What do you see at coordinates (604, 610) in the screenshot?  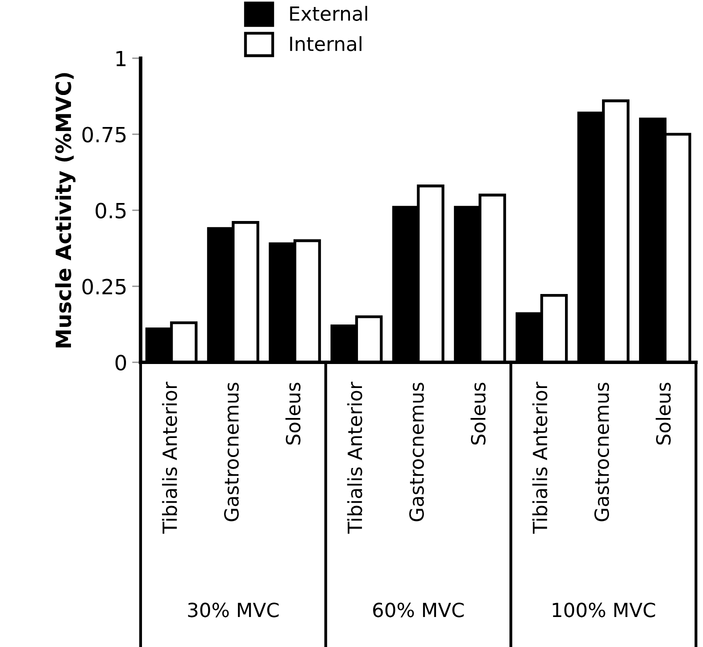 I see `text: 100% MVC` at bounding box center [604, 610].